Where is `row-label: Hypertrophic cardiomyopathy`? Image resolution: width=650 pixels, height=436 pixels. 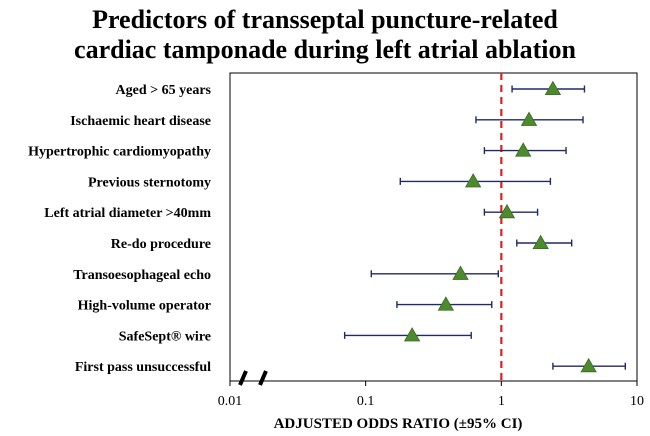
row-label: Hypertrophic cardiomyopathy is located at coordinates (119, 152).